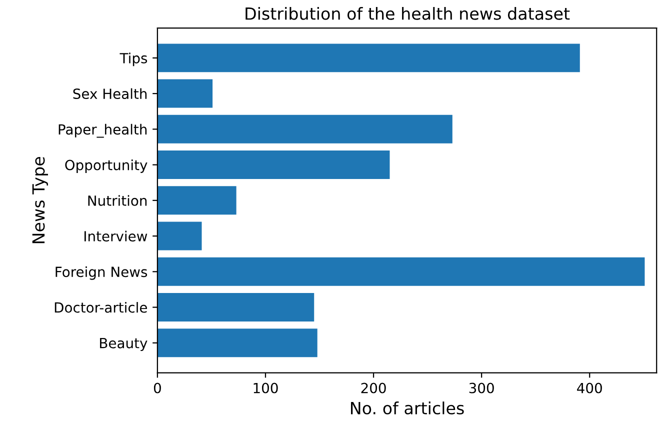 This screenshot has height=431, width=670. Describe the element at coordinates (134, 59) in the screenshot. I see `y-tick-label: Tips` at that location.